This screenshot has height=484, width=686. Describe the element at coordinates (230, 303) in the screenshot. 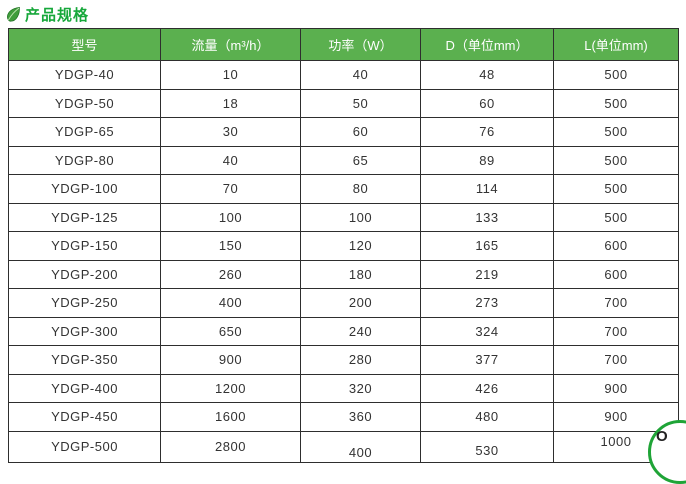

I see `cell-flow: 400` at that location.